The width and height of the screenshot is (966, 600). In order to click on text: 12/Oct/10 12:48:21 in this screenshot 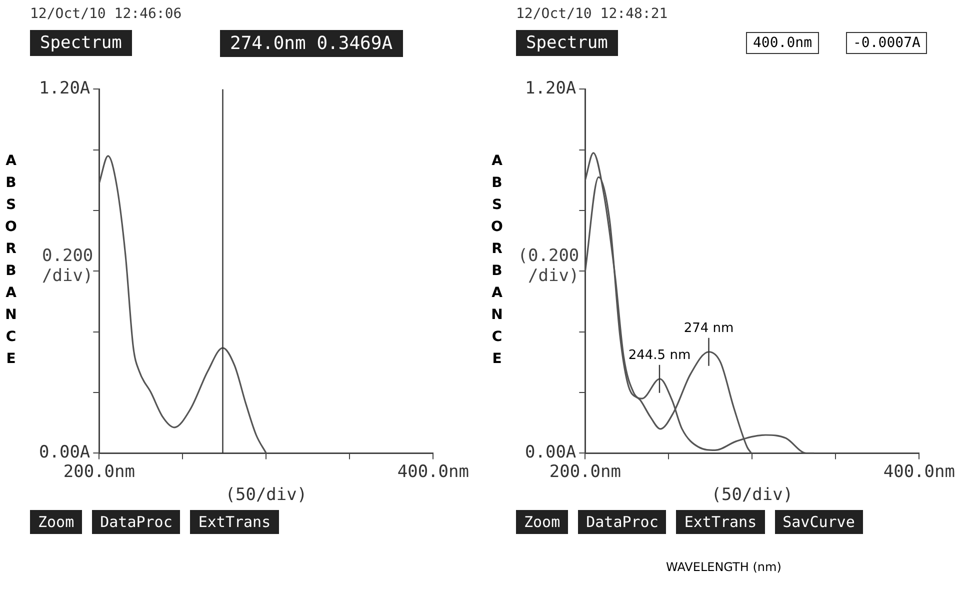, I will do `click(592, 14)`.